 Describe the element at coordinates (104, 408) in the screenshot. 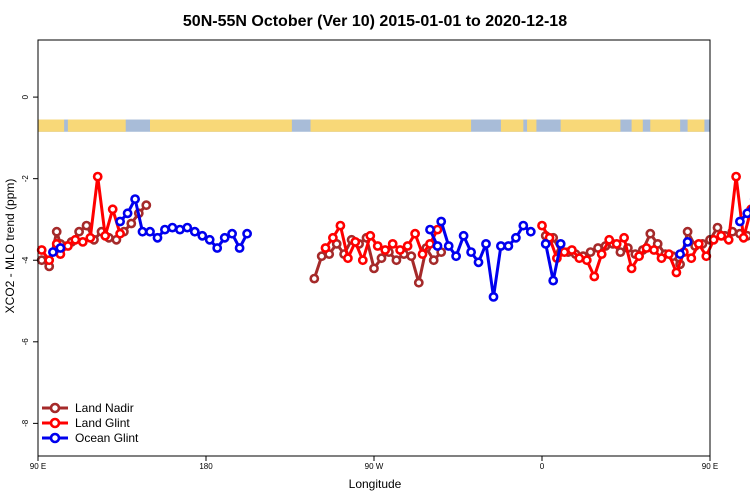

I see `legend-label: Land Nadir` at that location.